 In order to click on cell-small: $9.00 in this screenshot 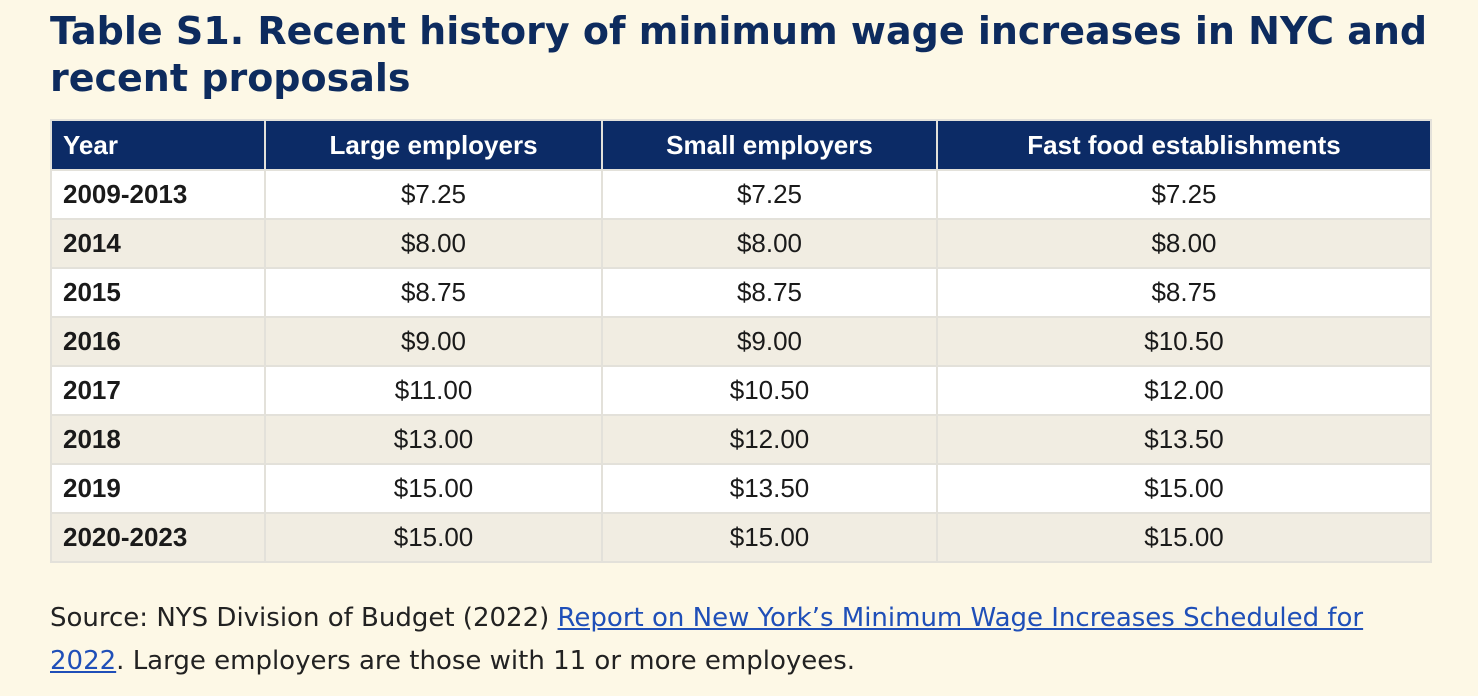, I will do `click(769, 341)`.